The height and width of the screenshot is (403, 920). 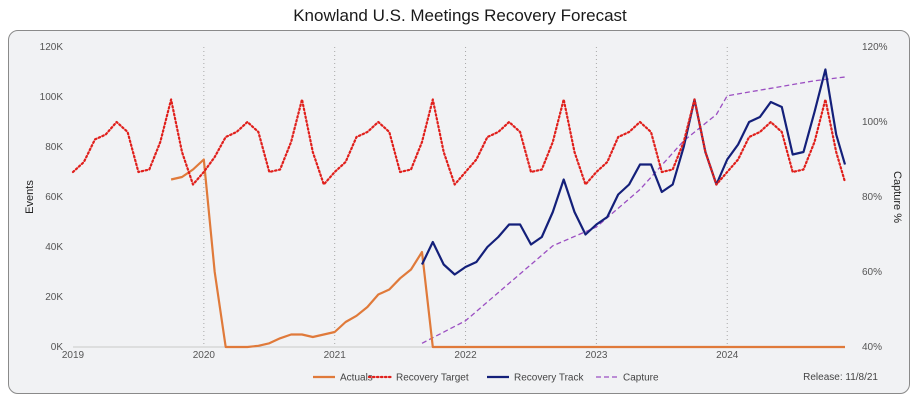 I want to click on release-note: Release: 11/8/21, so click(x=840, y=377).